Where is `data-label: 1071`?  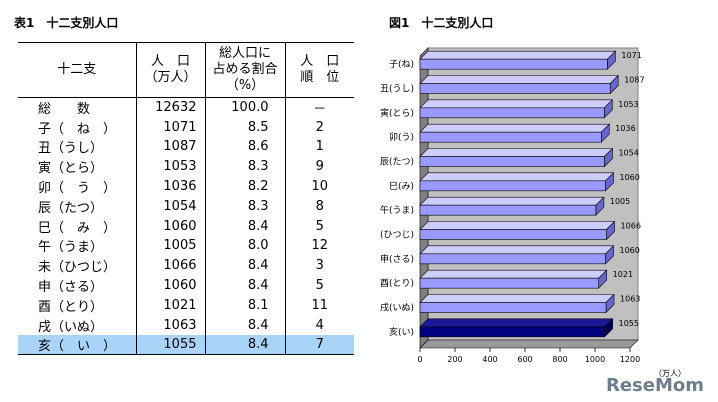 data-label: 1071 is located at coordinates (631, 55).